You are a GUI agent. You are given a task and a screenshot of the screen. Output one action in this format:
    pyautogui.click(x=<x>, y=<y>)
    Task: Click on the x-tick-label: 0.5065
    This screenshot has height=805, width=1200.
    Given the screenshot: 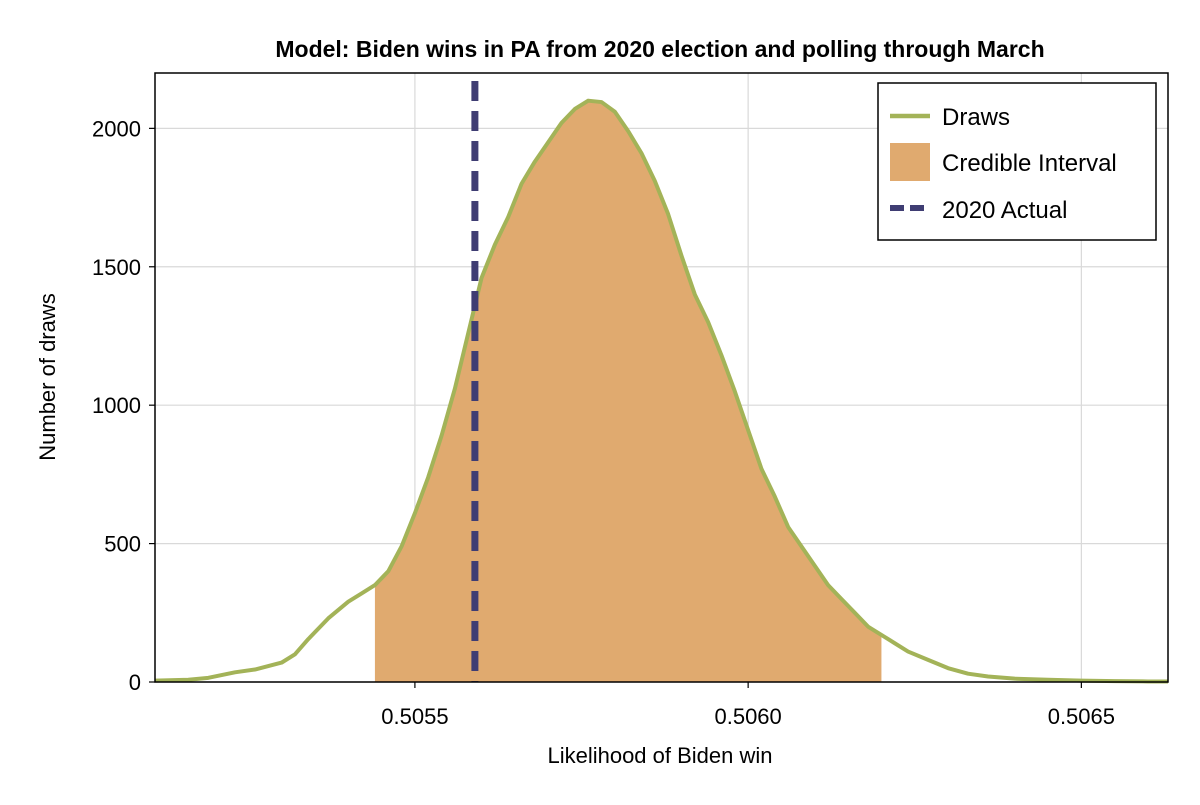 What is the action you would take?
    pyautogui.click(x=1081, y=716)
    